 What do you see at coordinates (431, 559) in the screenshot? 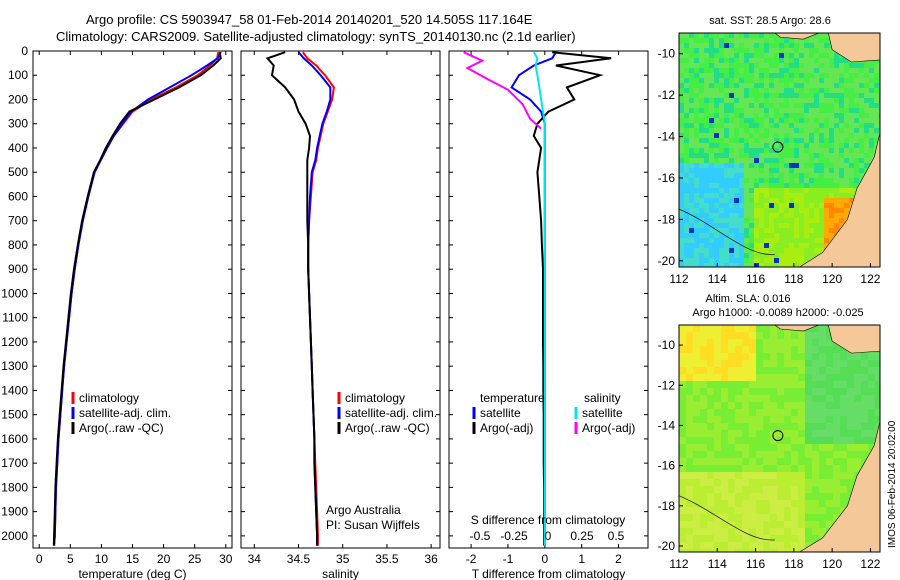
I see `salinity-xtick-label: 36` at bounding box center [431, 559].